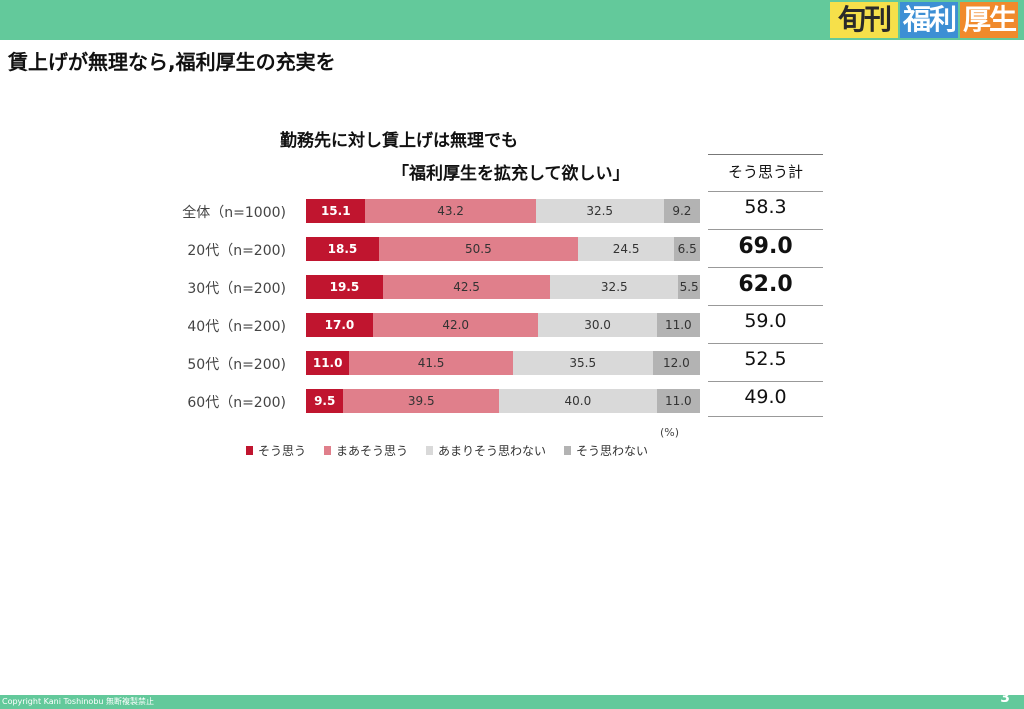 Image resolution: width=1024 pixels, height=709 pixels. I want to click on bar-segment: 39.5, so click(421, 401).